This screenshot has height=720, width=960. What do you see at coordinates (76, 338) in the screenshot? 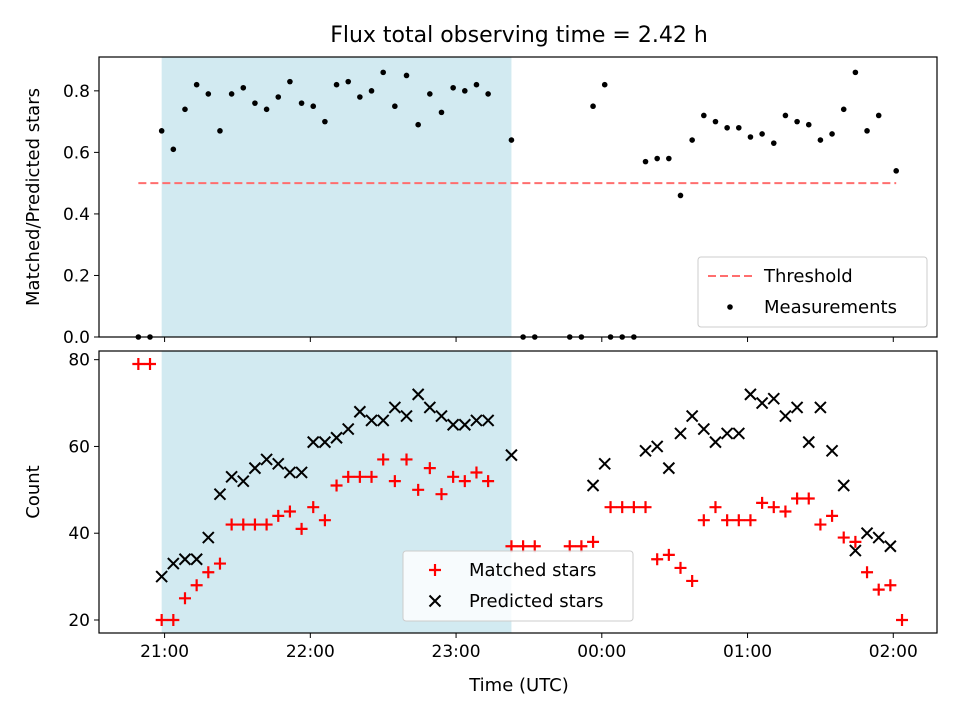
I see `y-tick-label: 0.0` at bounding box center [76, 338].